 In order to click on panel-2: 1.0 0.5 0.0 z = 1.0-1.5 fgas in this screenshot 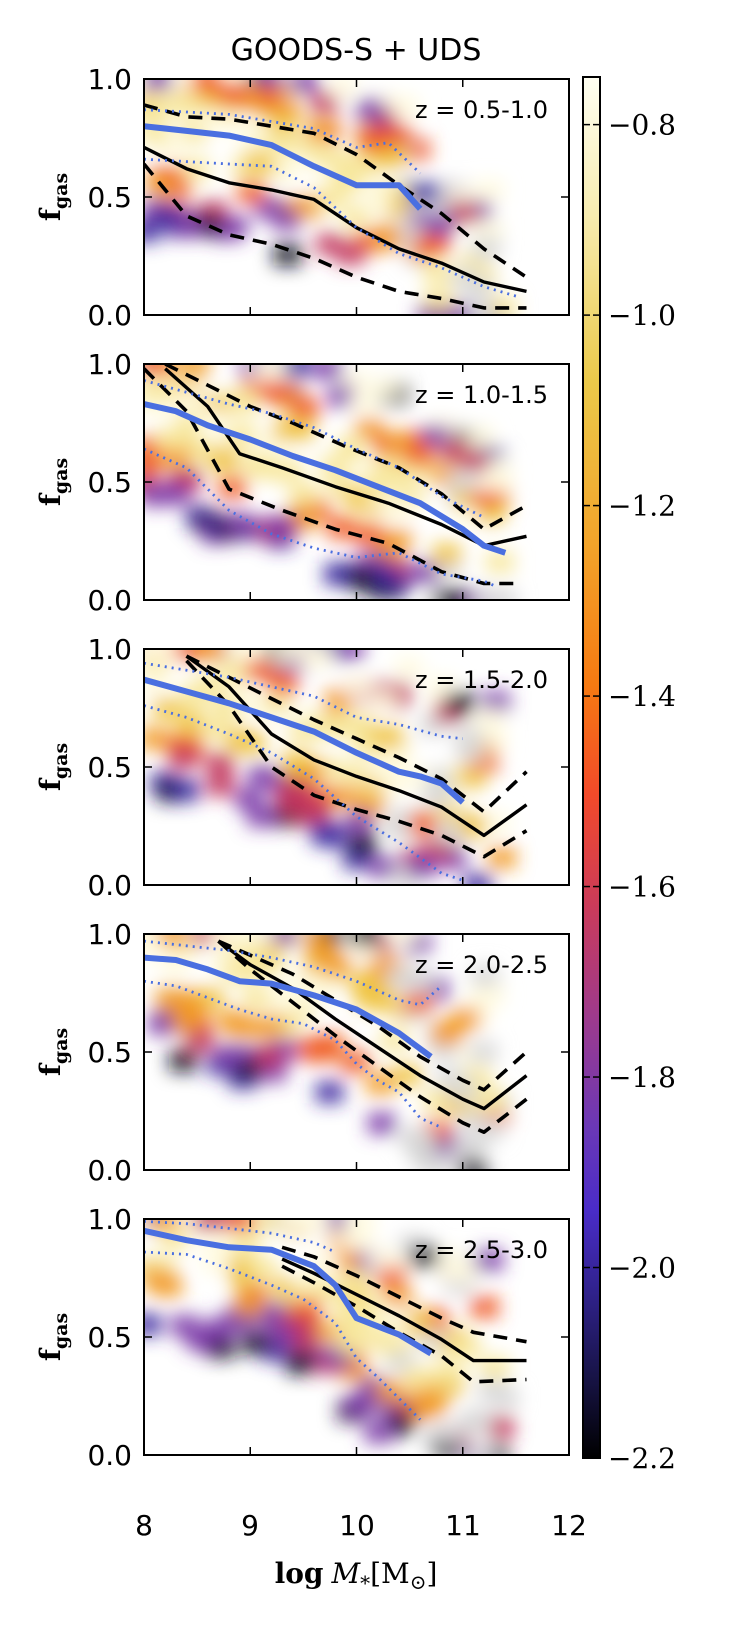, I will do `click(302, 482)`.